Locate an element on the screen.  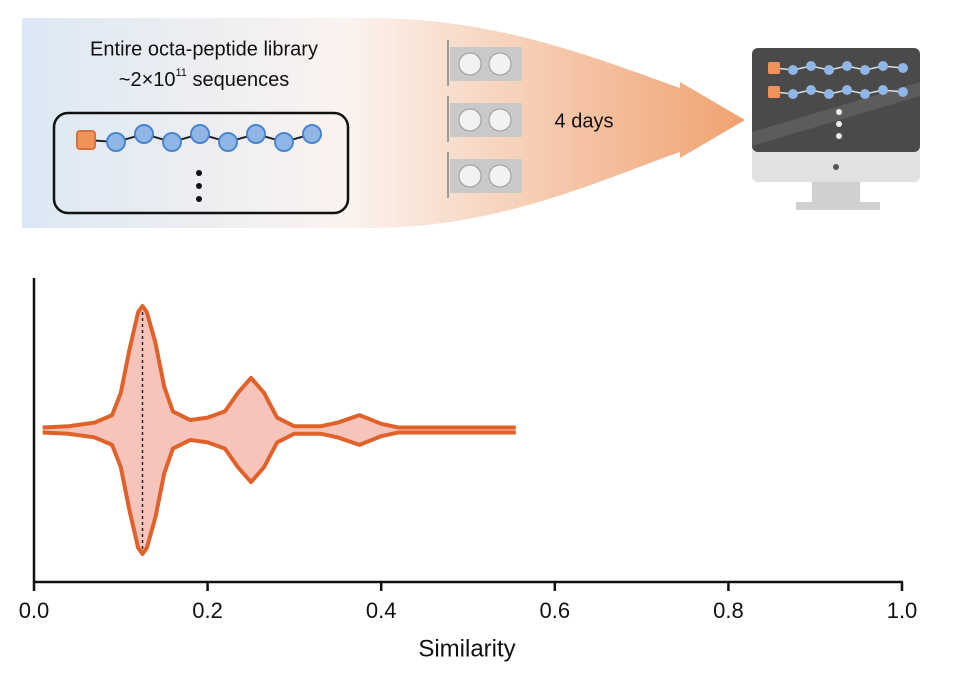
violin-fill-upper is located at coordinates (279, 368).